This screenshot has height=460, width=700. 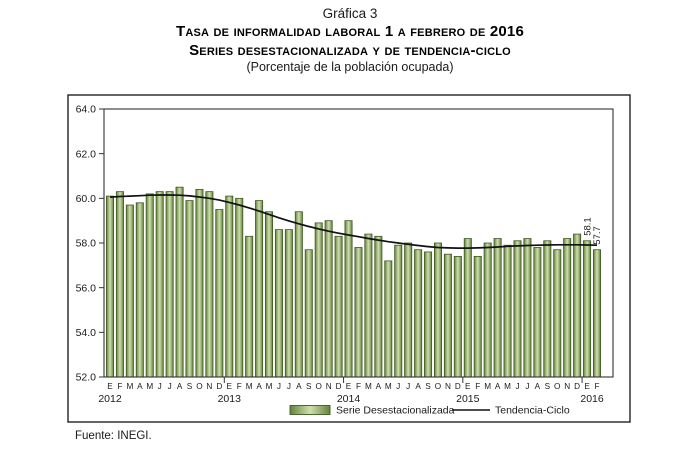 What do you see at coordinates (86, 378) in the screenshot?
I see `y-tick-label: 52.0` at bounding box center [86, 378].